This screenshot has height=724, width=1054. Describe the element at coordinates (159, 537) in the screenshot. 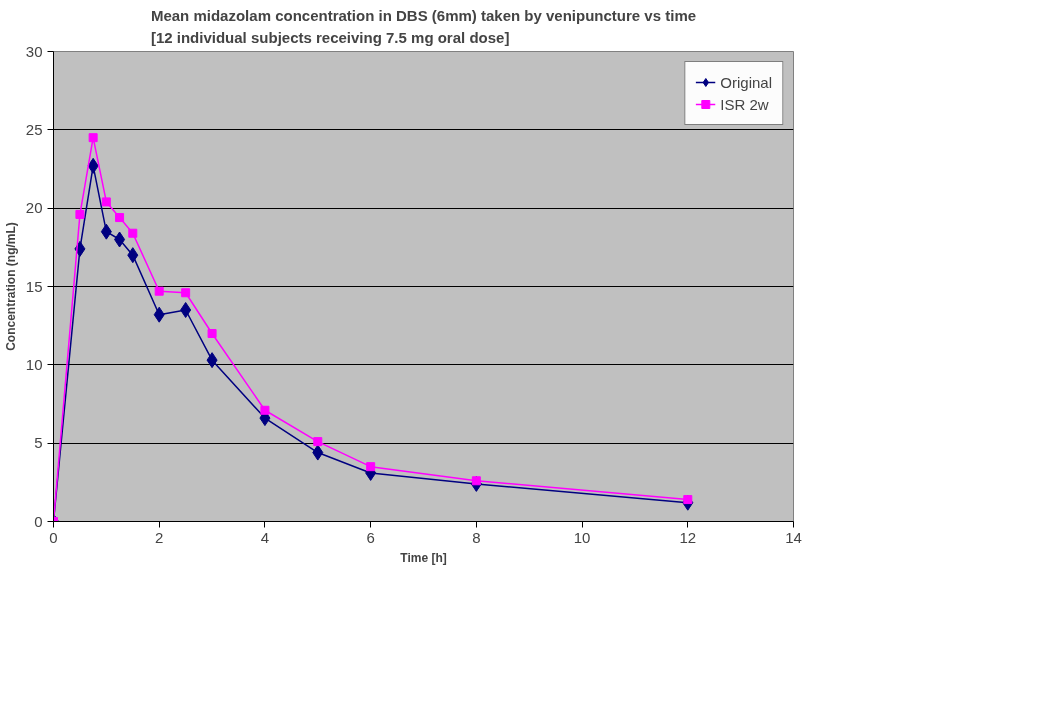

I see `x-tick-label: 2` at that location.